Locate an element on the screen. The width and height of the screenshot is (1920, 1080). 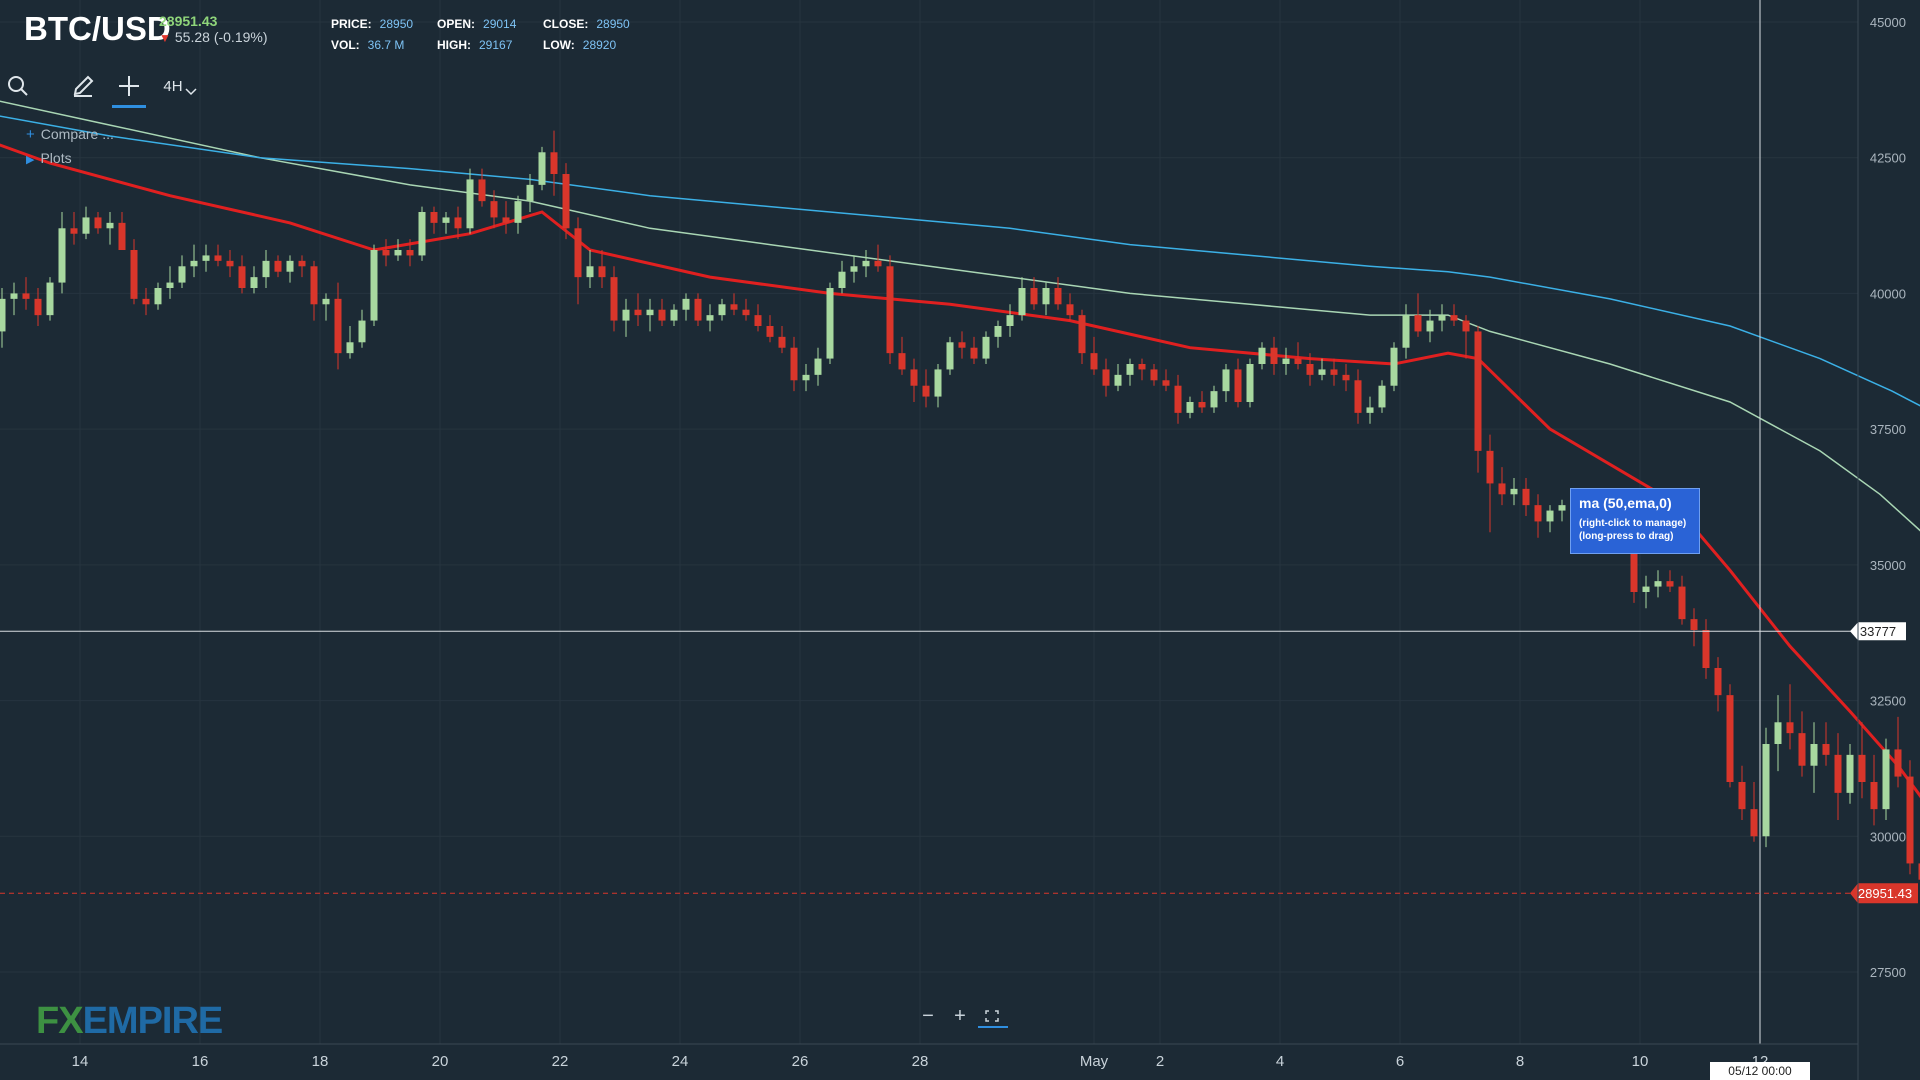
y-tick-label: 45000 is located at coordinates (1888, 22).